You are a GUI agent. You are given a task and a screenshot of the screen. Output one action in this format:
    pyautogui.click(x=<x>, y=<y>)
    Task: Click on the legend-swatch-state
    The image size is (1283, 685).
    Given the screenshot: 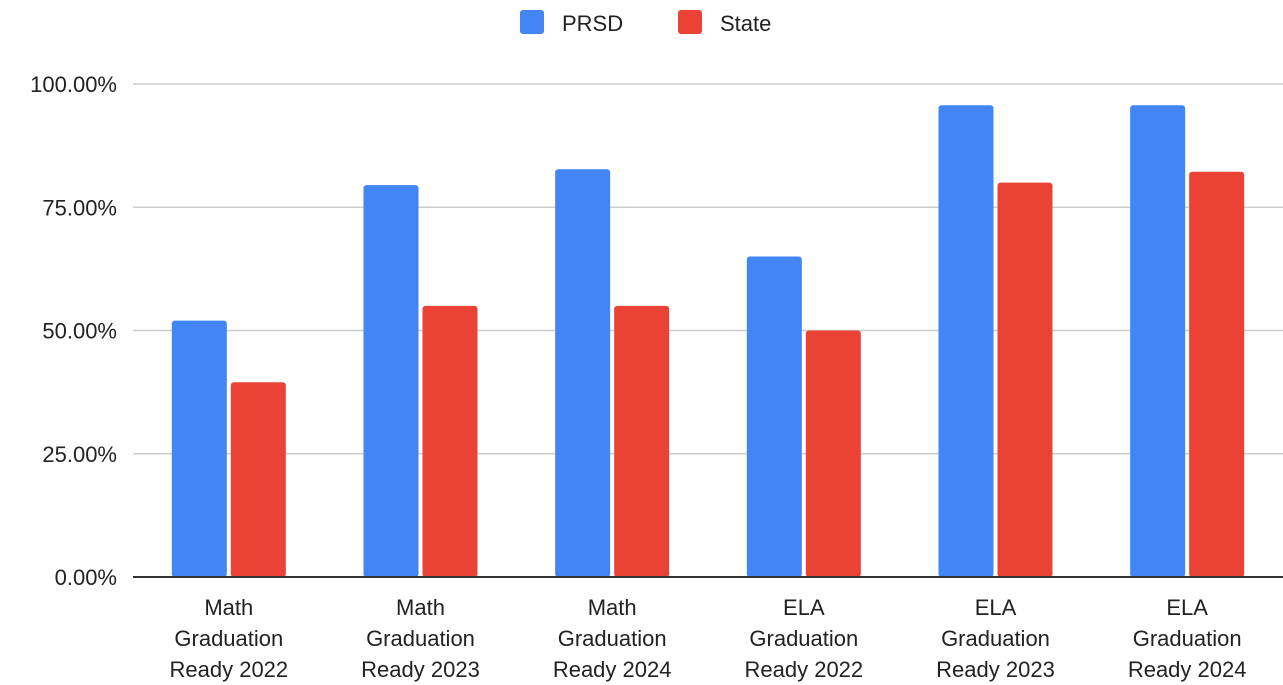 What is the action you would take?
    pyautogui.click(x=690, y=22)
    